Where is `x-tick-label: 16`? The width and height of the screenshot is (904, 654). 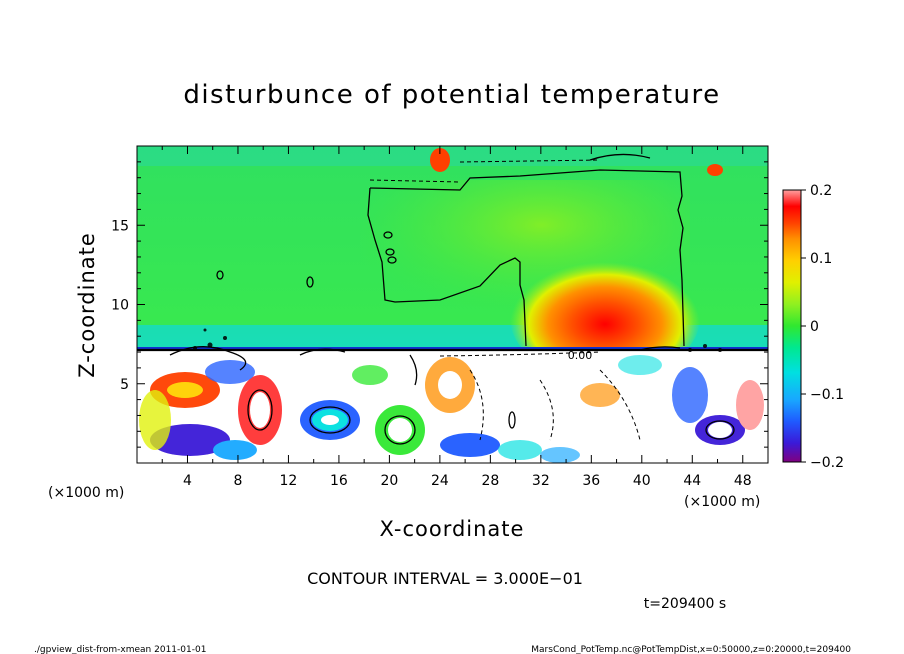
x-tick-label: 16 is located at coordinates (339, 481).